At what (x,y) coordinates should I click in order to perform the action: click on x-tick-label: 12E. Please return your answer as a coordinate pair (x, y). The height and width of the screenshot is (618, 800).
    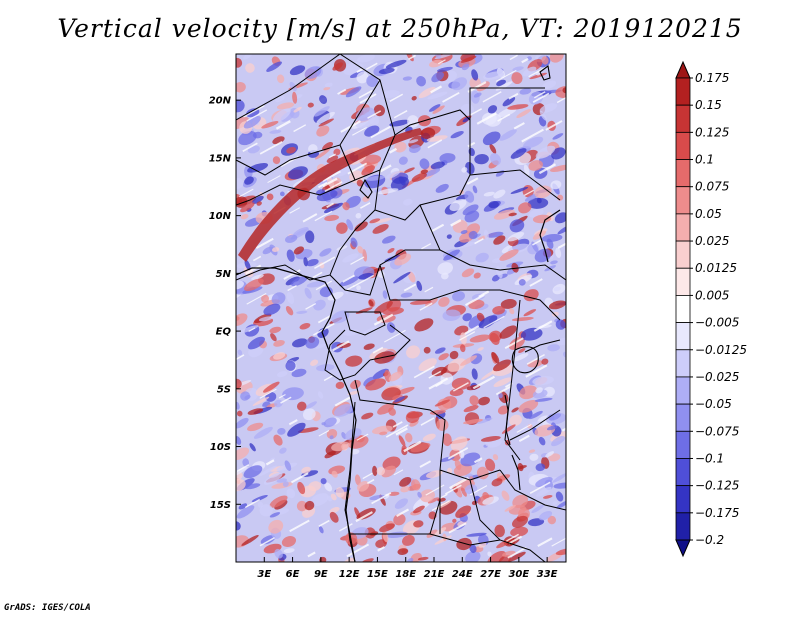
    Looking at the image, I should click on (349, 574).